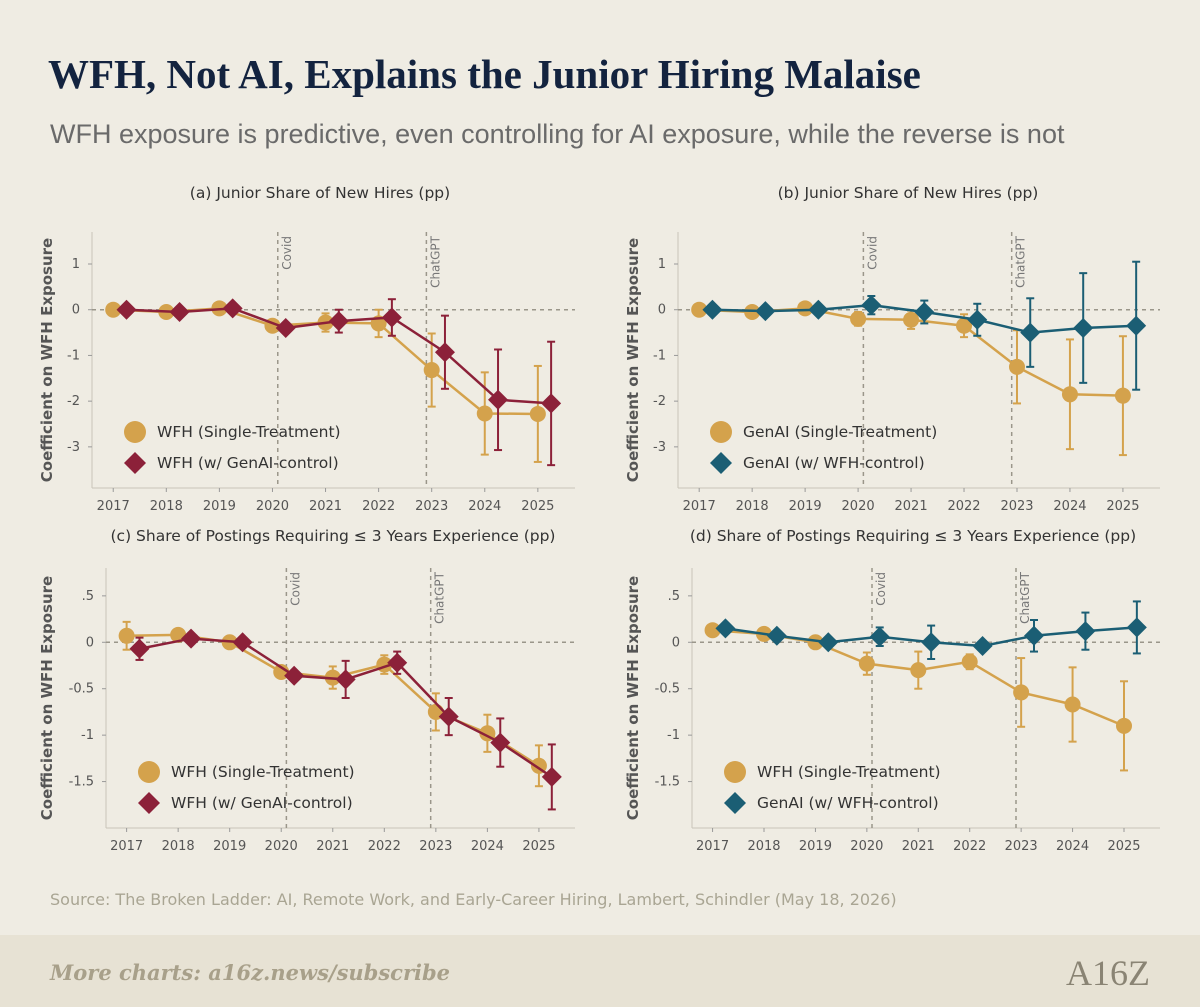 The height and width of the screenshot is (1007, 1200). I want to click on x-tick-label: 2018, so click(166, 506).